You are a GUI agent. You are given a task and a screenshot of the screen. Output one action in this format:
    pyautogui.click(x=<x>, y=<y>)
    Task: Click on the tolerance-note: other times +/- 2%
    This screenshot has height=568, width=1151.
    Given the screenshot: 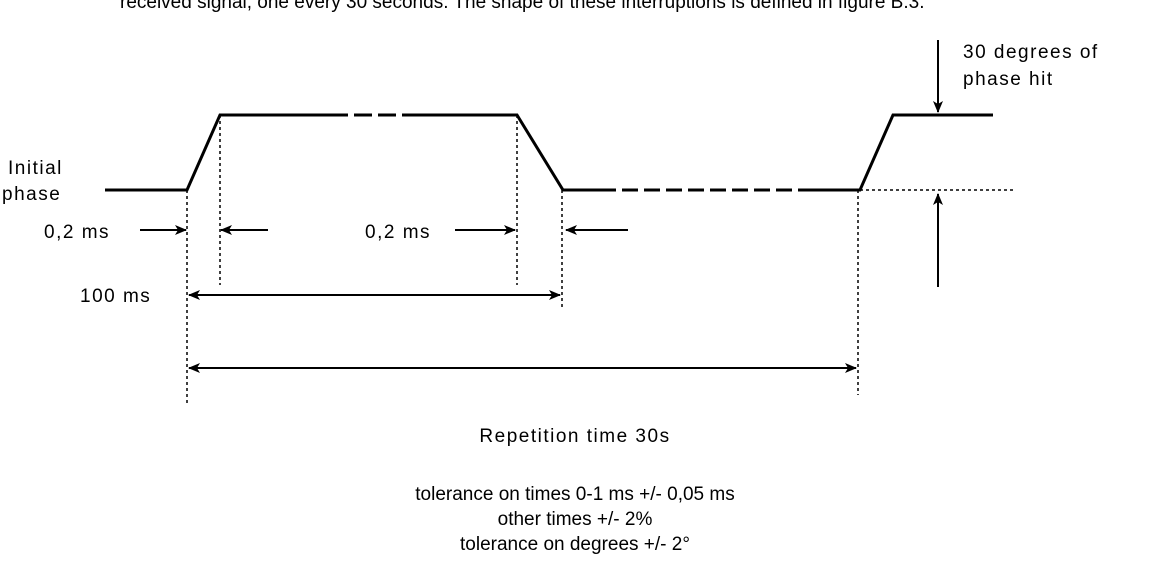 What is the action you would take?
    pyautogui.click(x=575, y=519)
    